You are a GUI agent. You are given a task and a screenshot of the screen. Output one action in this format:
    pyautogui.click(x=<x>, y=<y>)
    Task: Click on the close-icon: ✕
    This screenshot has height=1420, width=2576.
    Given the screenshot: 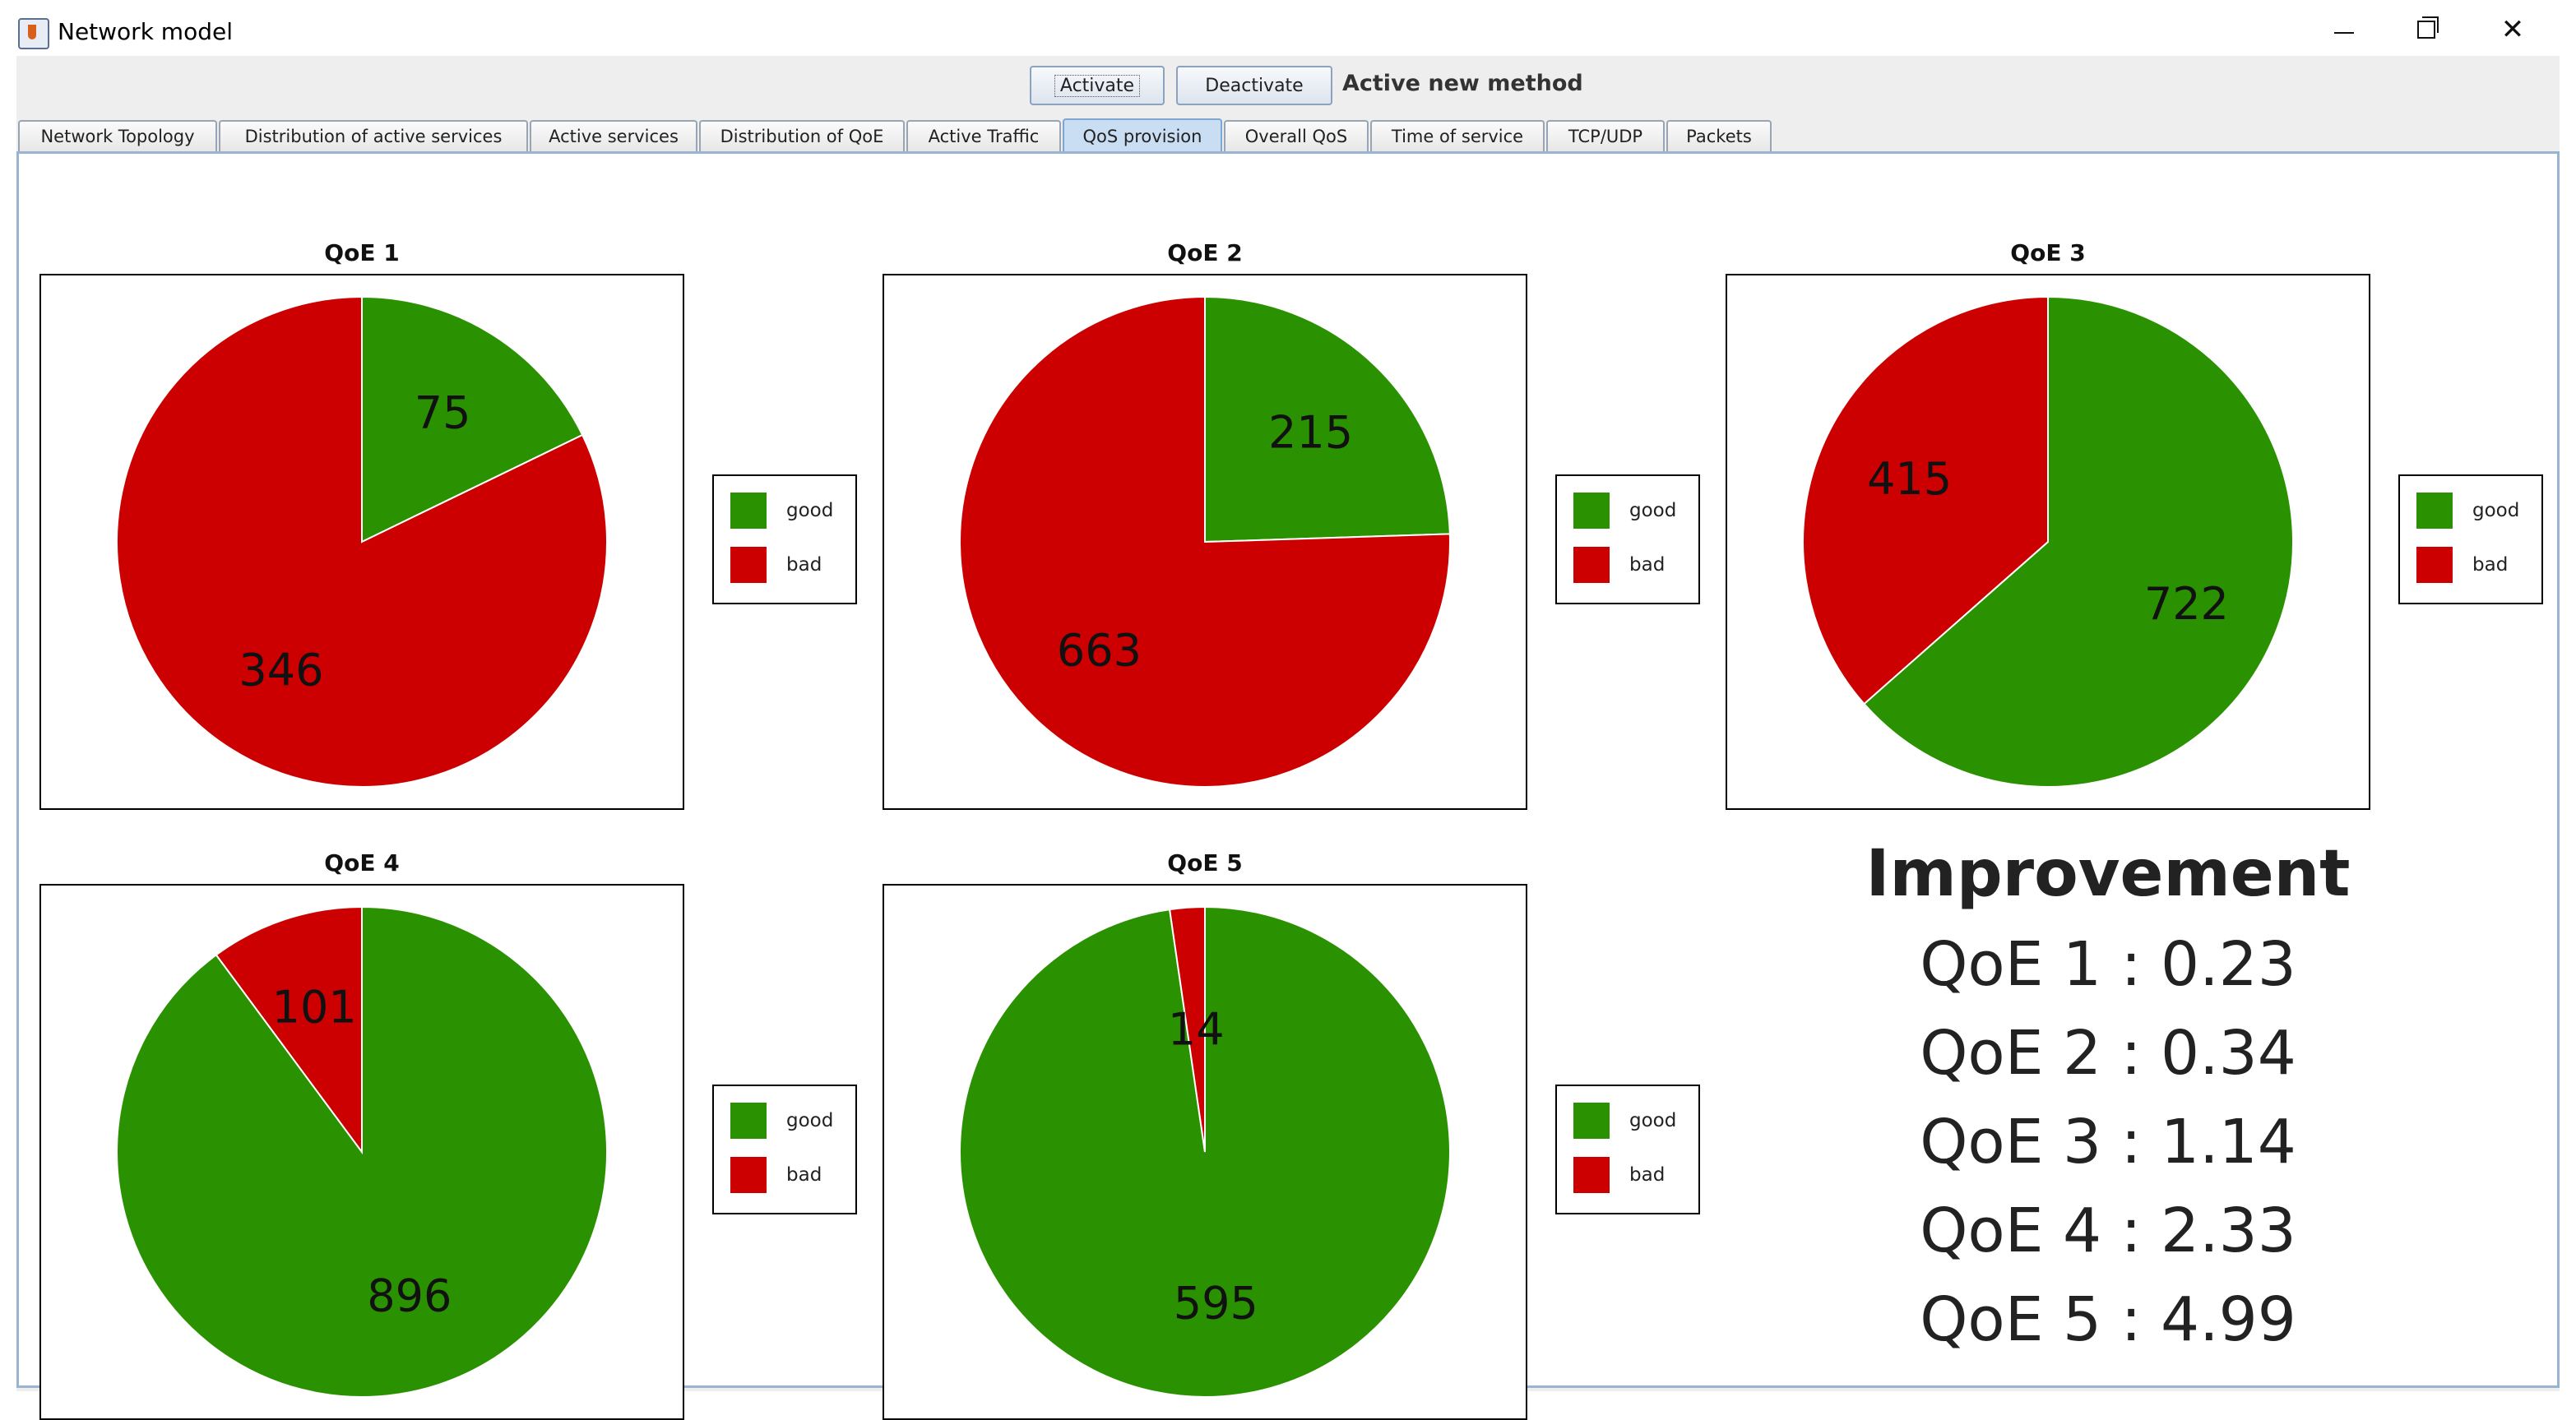 What is the action you would take?
    pyautogui.click(x=2513, y=29)
    